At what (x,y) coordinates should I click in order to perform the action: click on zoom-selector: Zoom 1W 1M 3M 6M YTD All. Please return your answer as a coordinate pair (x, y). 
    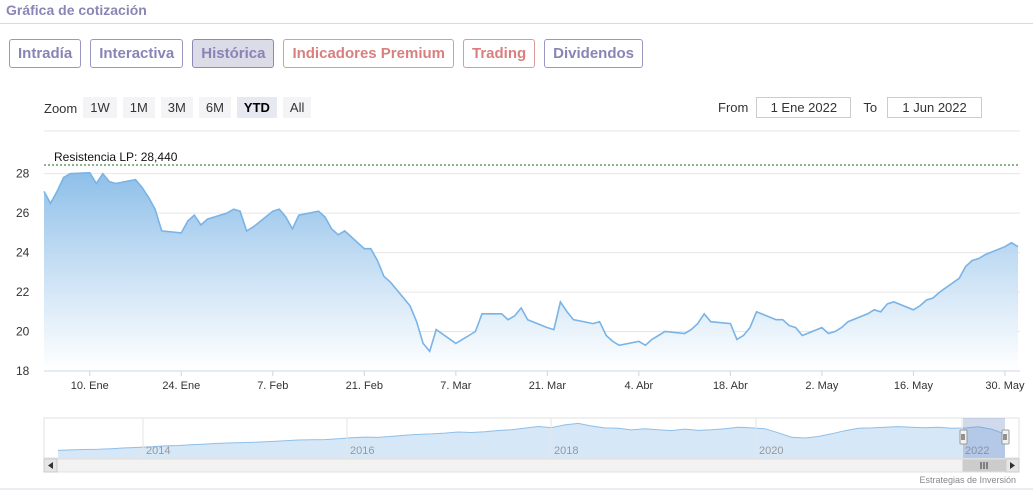
    Looking at the image, I should click on (180, 107).